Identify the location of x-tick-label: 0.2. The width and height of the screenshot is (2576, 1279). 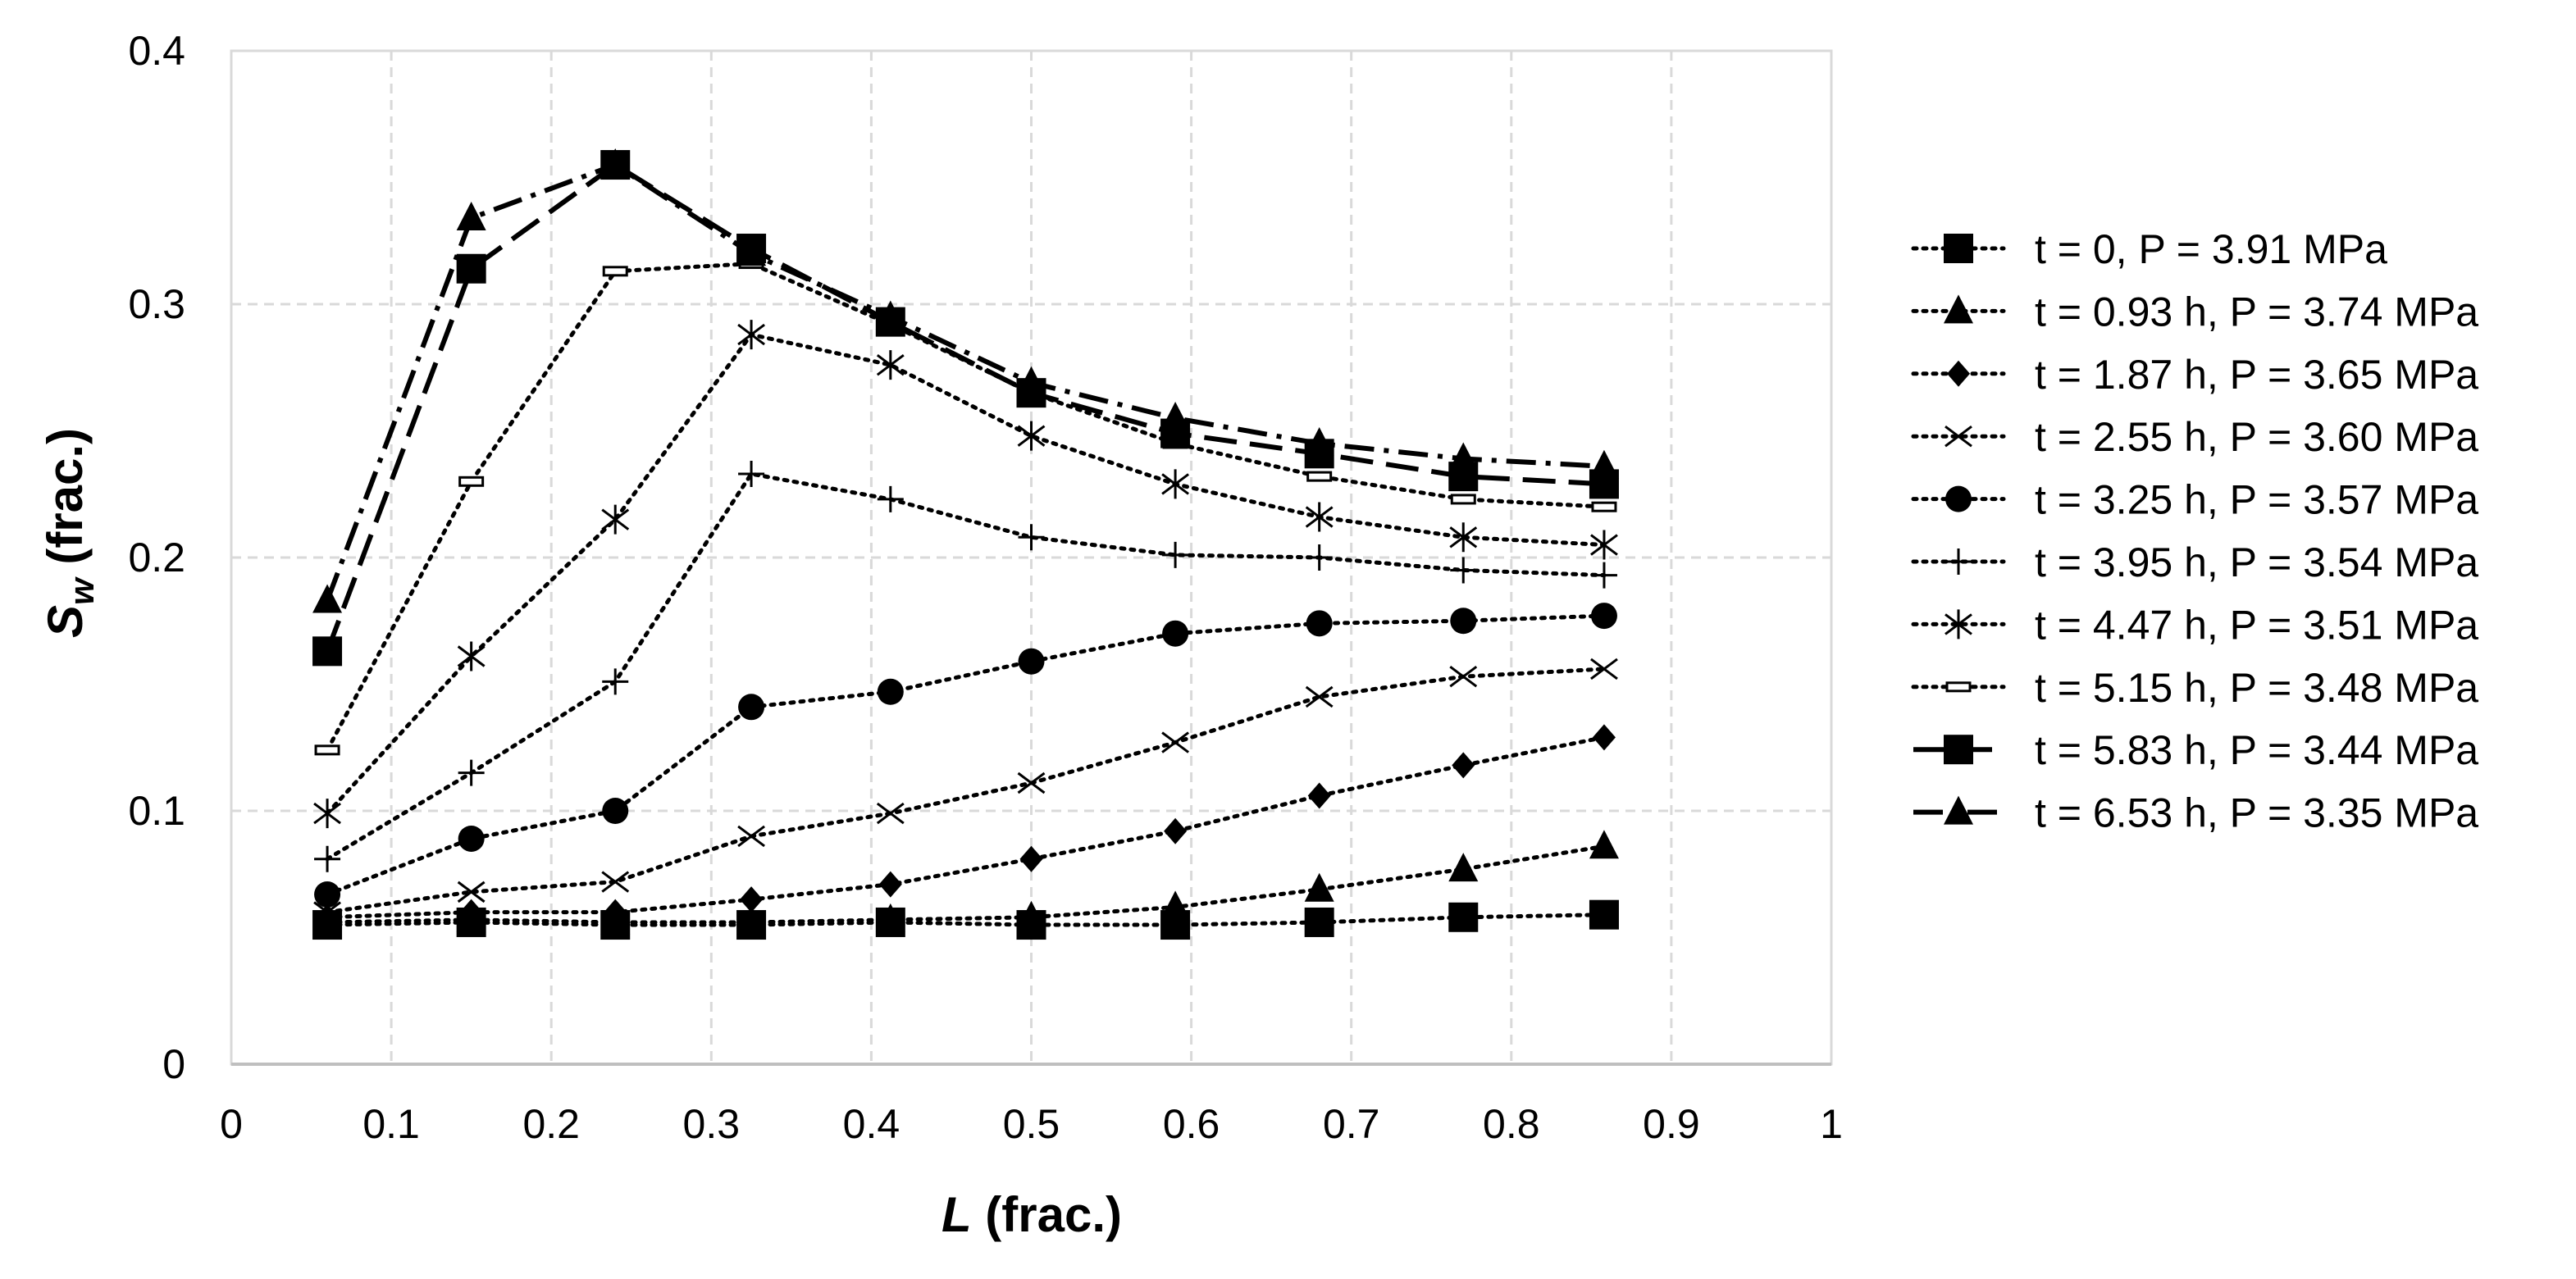
(551, 1124).